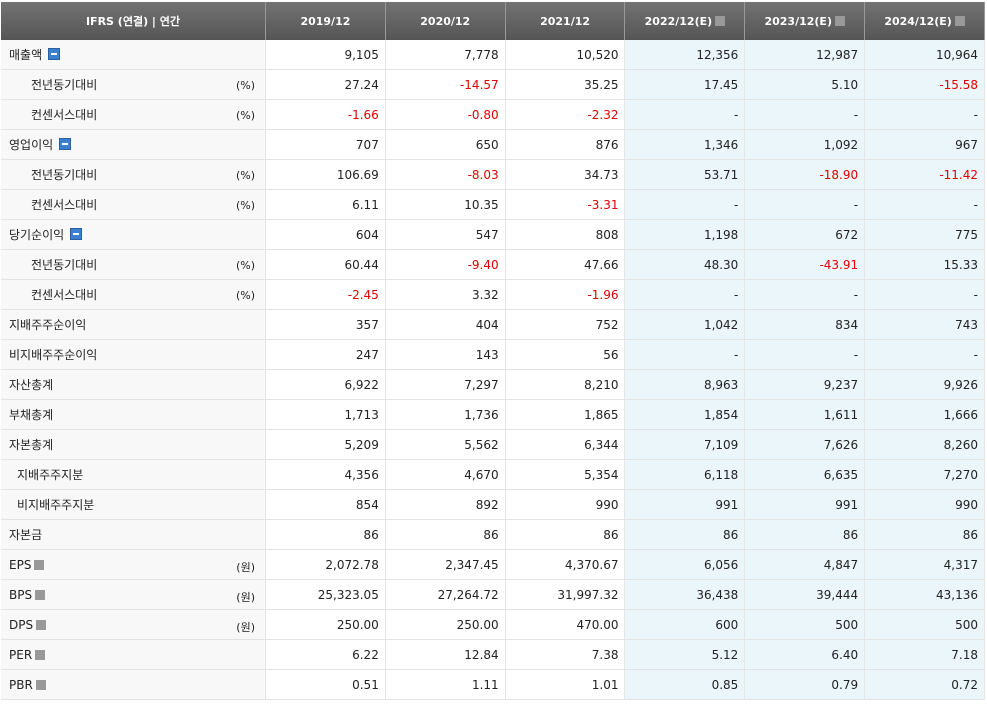  Describe the element at coordinates (445, 55) in the screenshot. I see `value-cell: 7,778` at that location.